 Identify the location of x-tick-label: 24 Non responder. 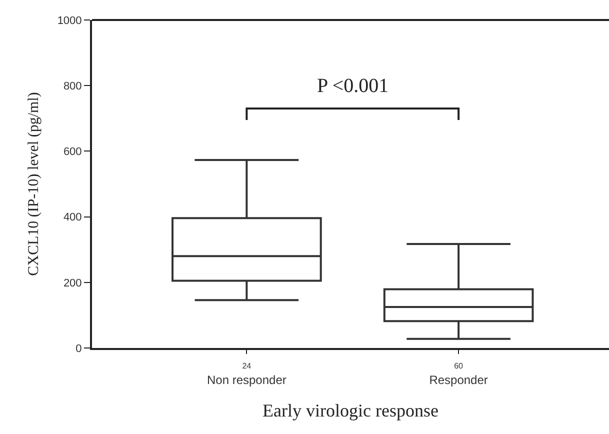
(246, 374).